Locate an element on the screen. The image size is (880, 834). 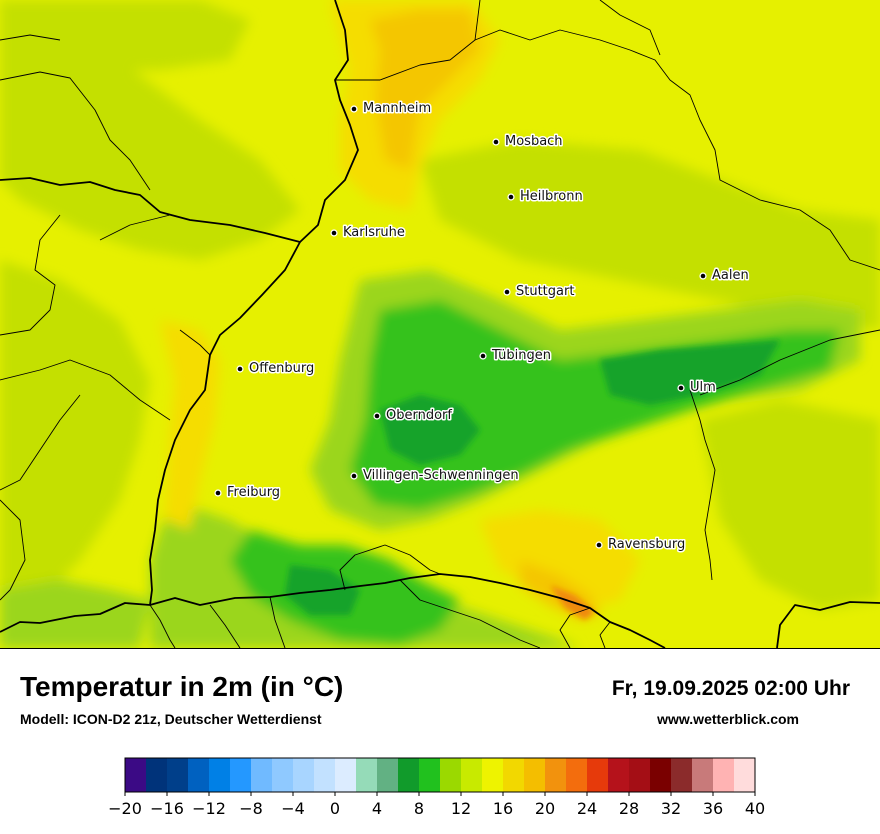
legend-frame is located at coordinates (440, 775).